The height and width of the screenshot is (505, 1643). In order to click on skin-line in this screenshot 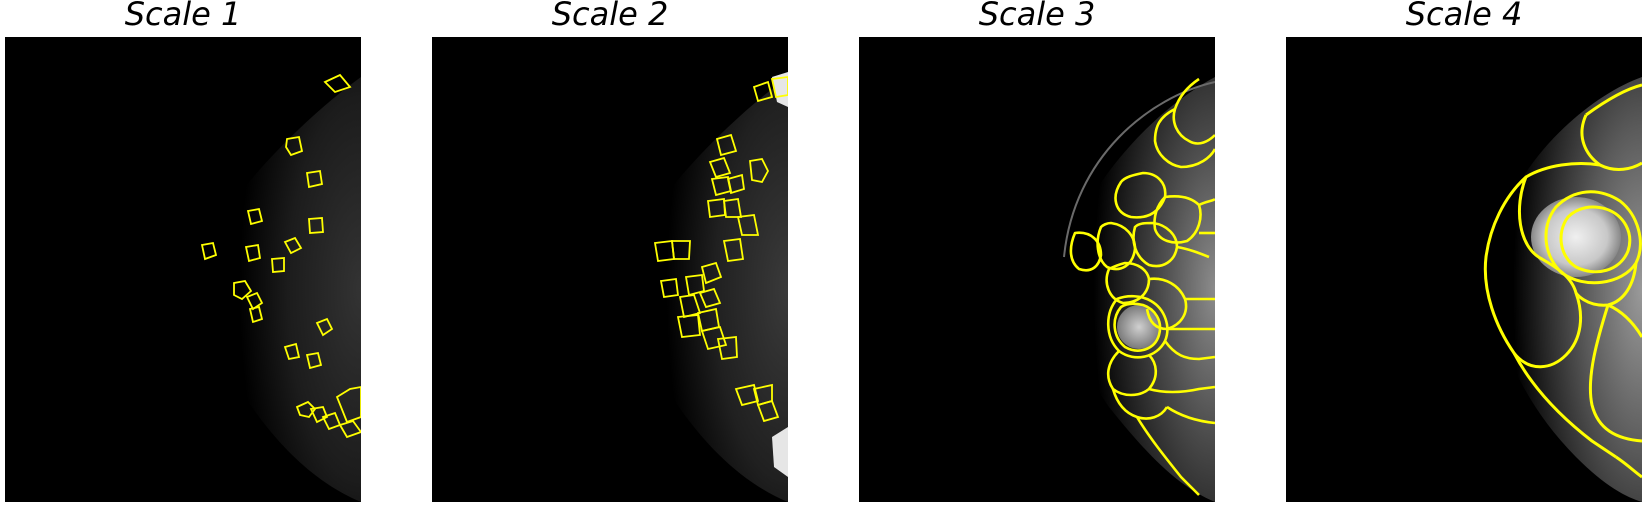, I will do `click(1139, 169)`.